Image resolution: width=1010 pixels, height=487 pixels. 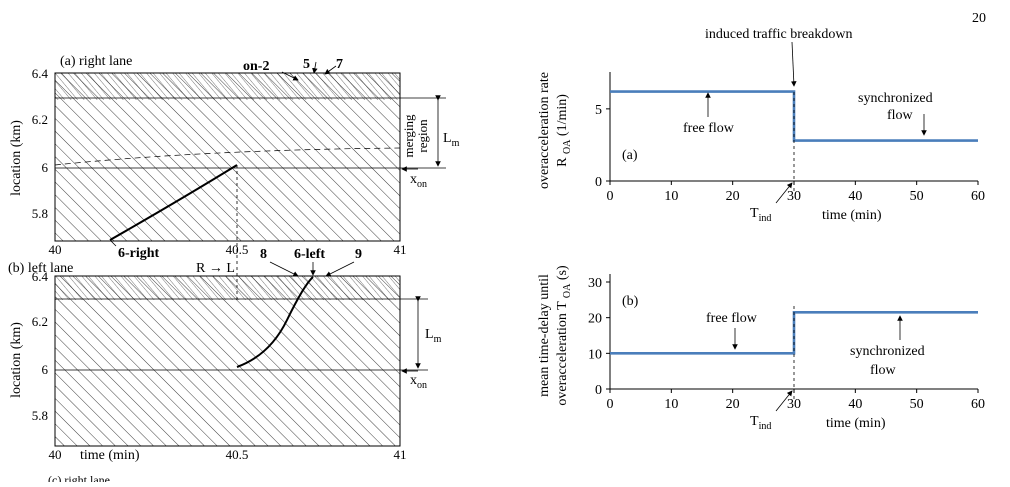 What do you see at coordinates (422, 136) in the screenshot?
I see `merging-region-label: region` at bounding box center [422, 136].